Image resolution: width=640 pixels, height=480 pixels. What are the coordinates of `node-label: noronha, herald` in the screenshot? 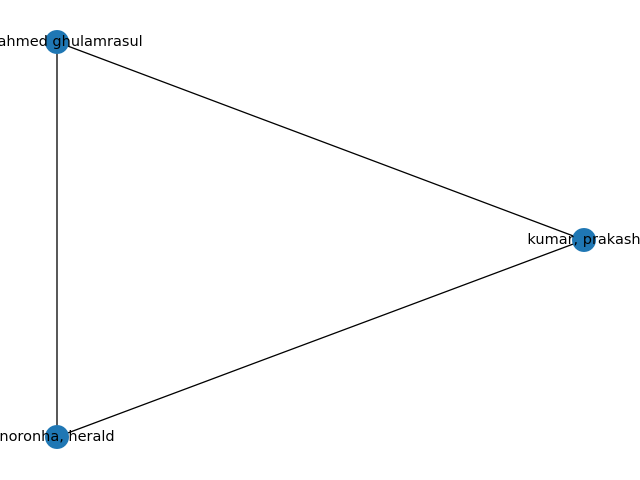 It's located at (57, 437).